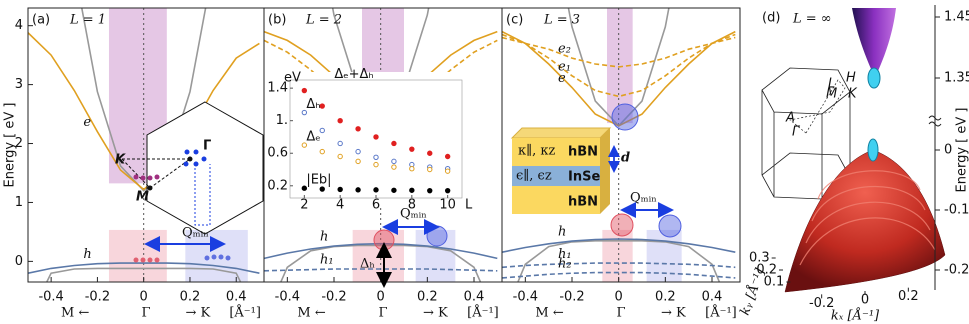 This screenshot has height=324, width=969. Describe the element at coordinates (605, 171) in the screenshot. I see `stack-side` at that location.